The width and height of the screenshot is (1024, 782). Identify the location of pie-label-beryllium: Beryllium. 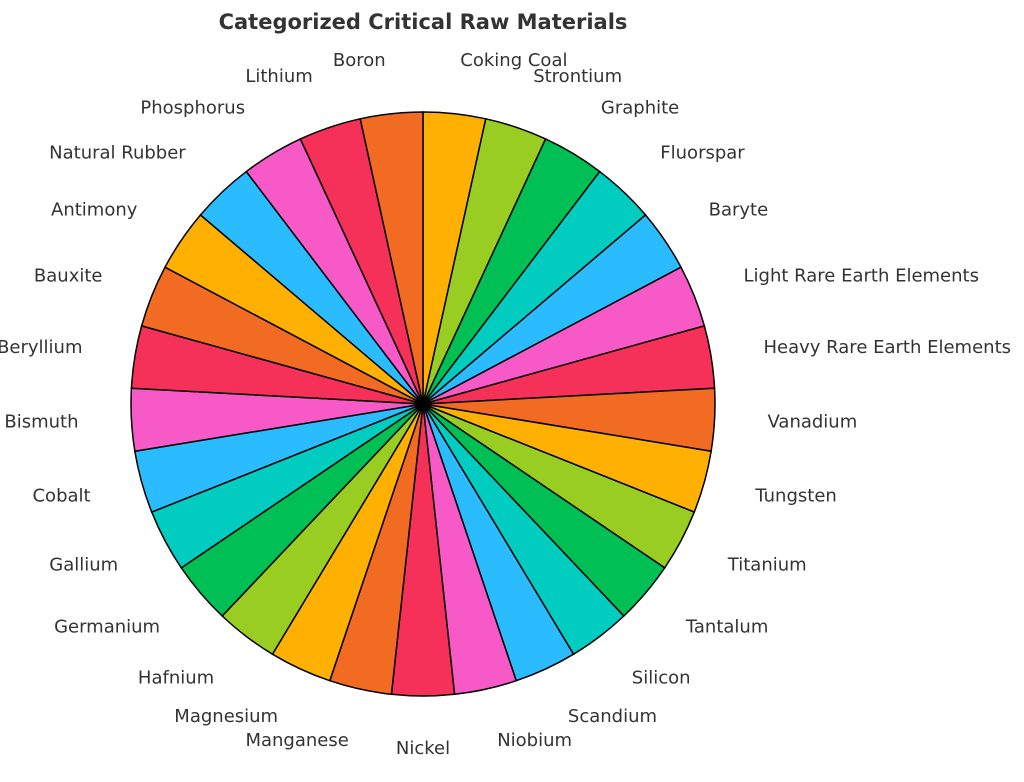
(41, 347).